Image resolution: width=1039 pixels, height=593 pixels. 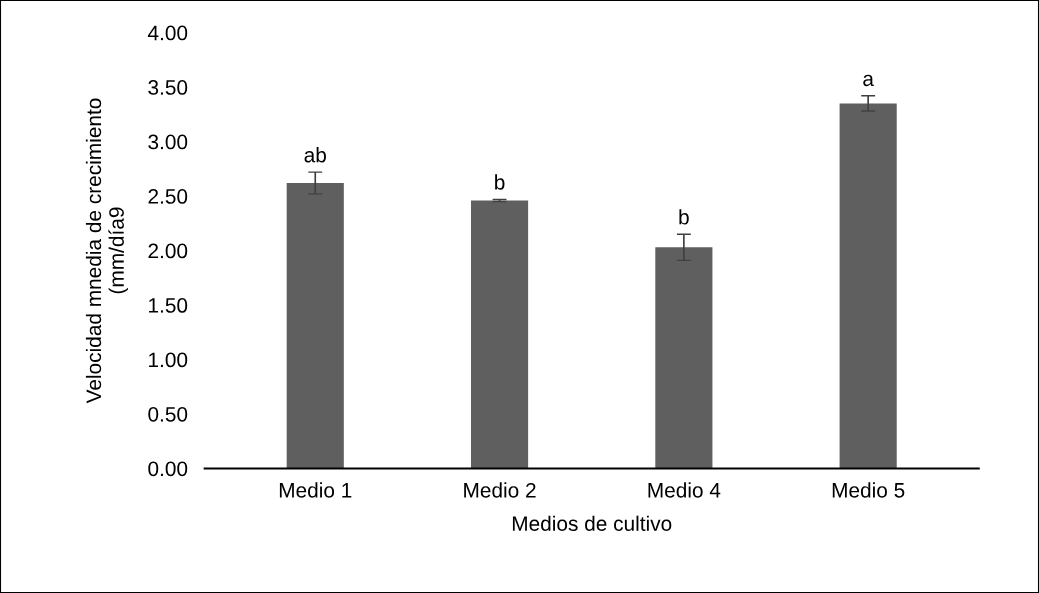 What do you see at coordinates (168, 251) in the screenshot?
I see `y-tick-label: 2.00` at bounding box center [168, 251].